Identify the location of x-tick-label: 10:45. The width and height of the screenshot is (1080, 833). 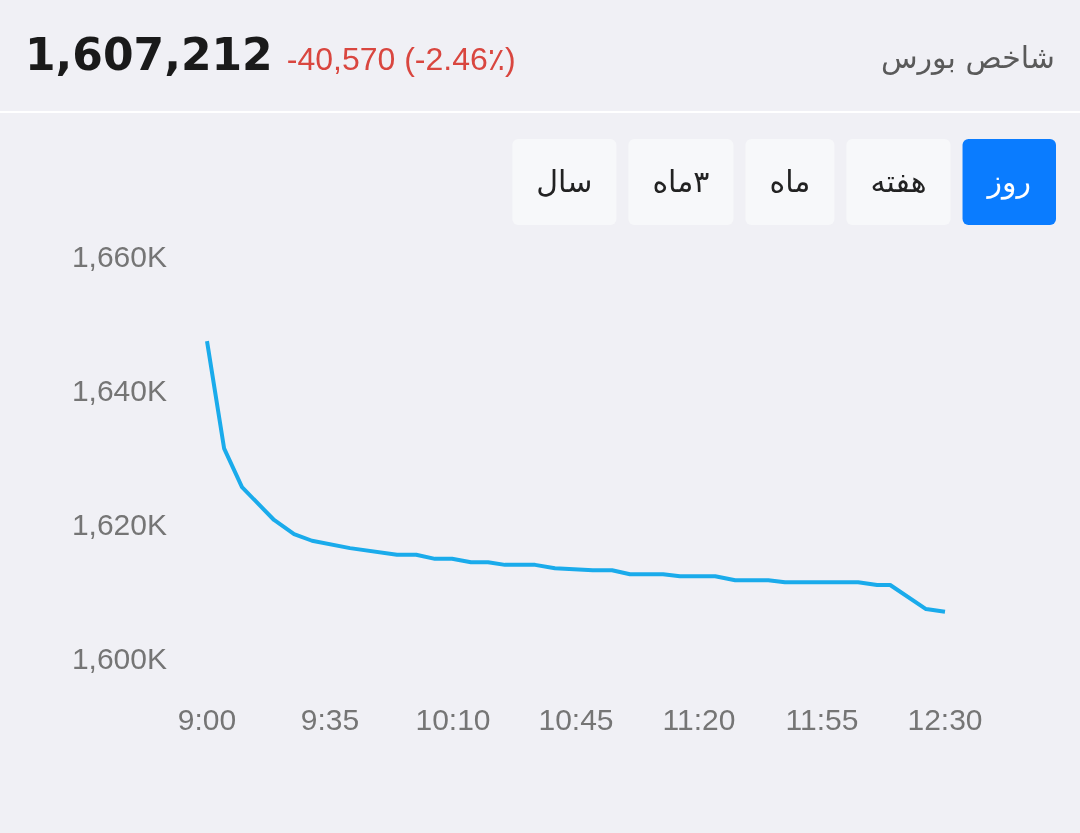
(576, 719).